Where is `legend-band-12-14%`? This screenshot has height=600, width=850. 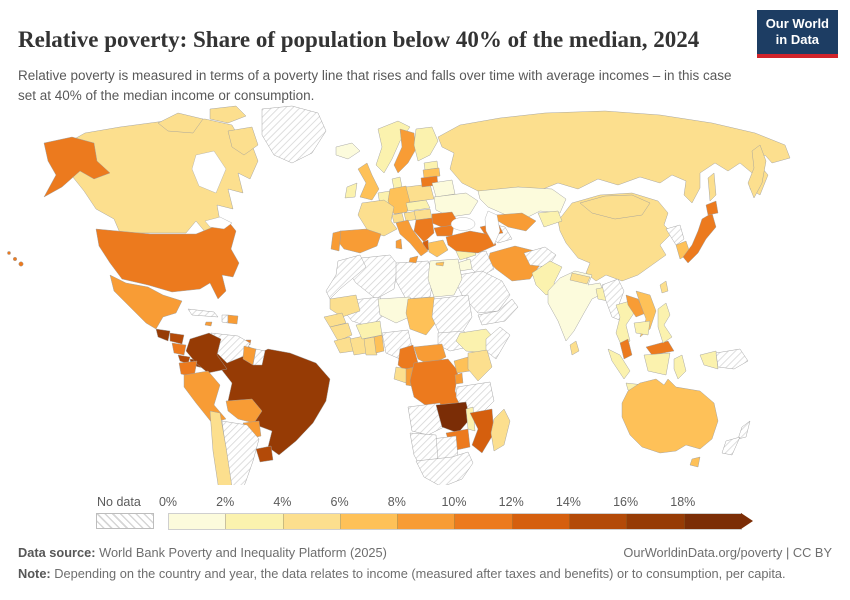
legend-band-12-14% is located at coordinates (541, 521).